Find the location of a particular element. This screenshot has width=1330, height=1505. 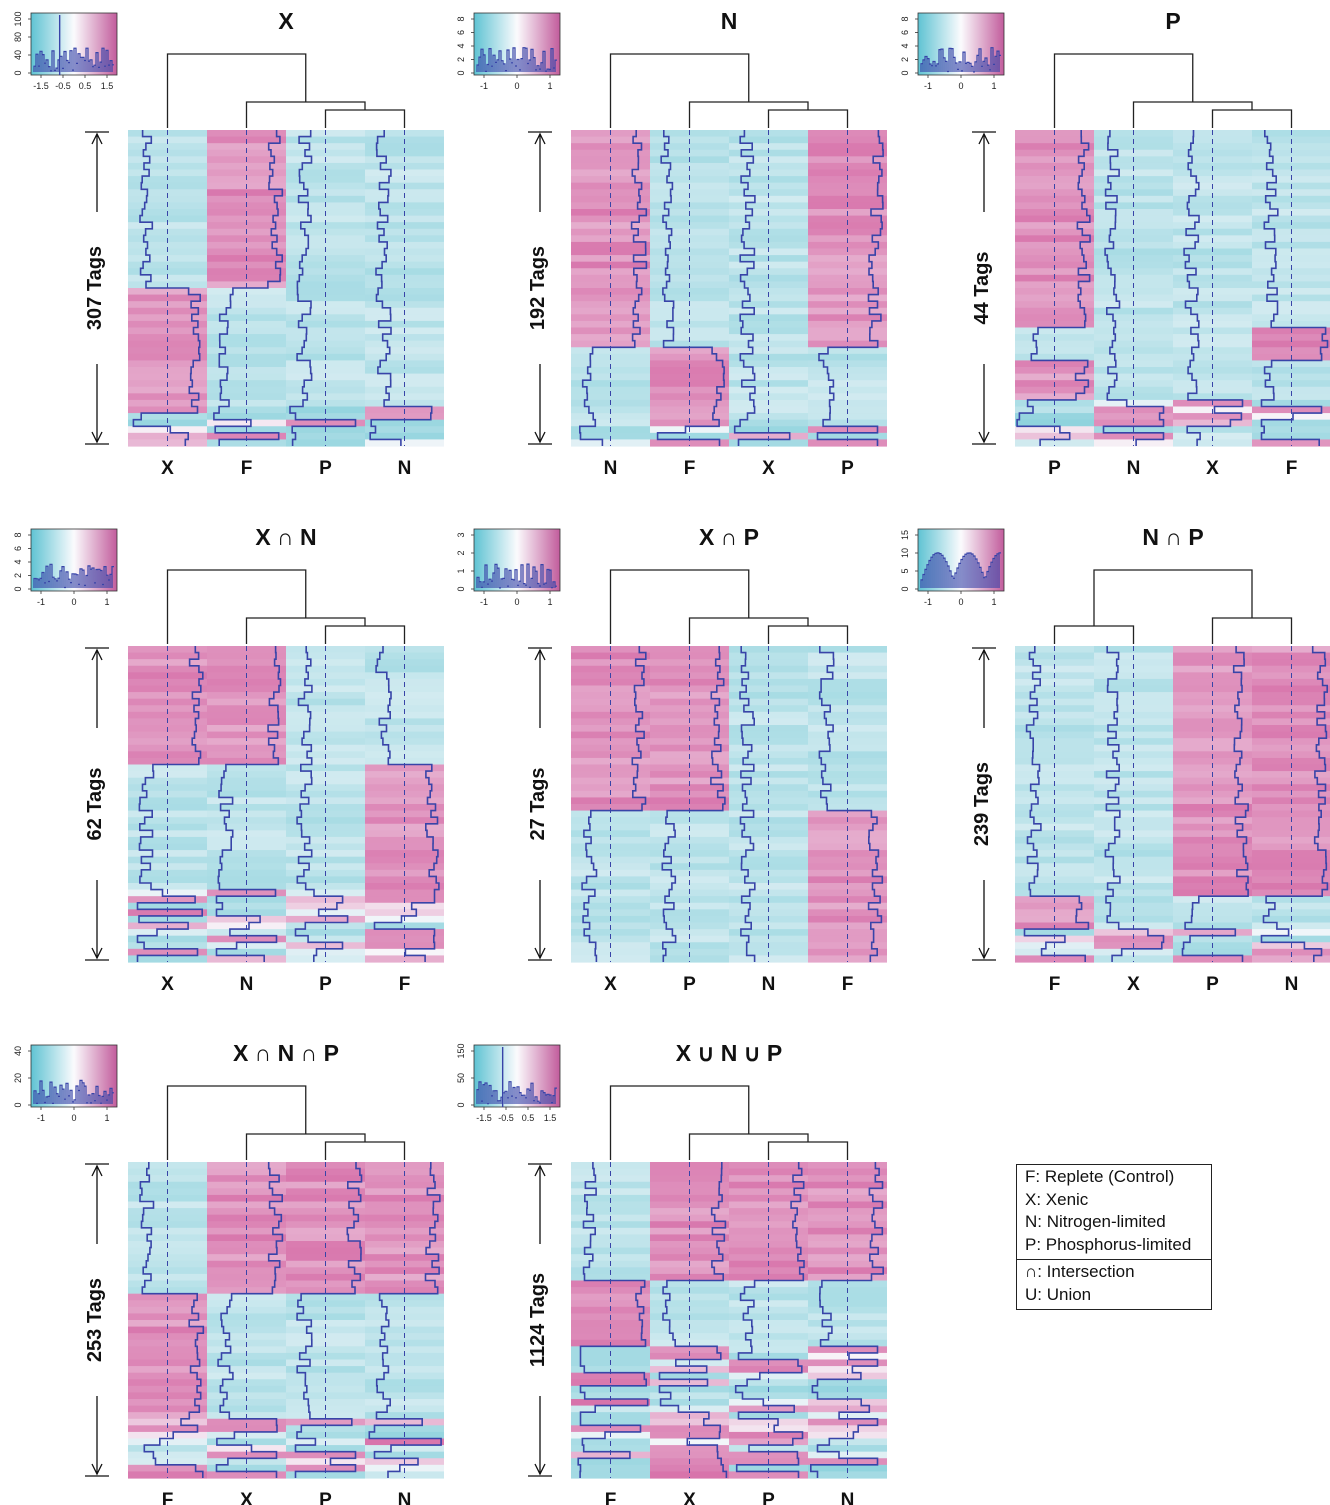

key-histogram is located at coordinates (516, 60).